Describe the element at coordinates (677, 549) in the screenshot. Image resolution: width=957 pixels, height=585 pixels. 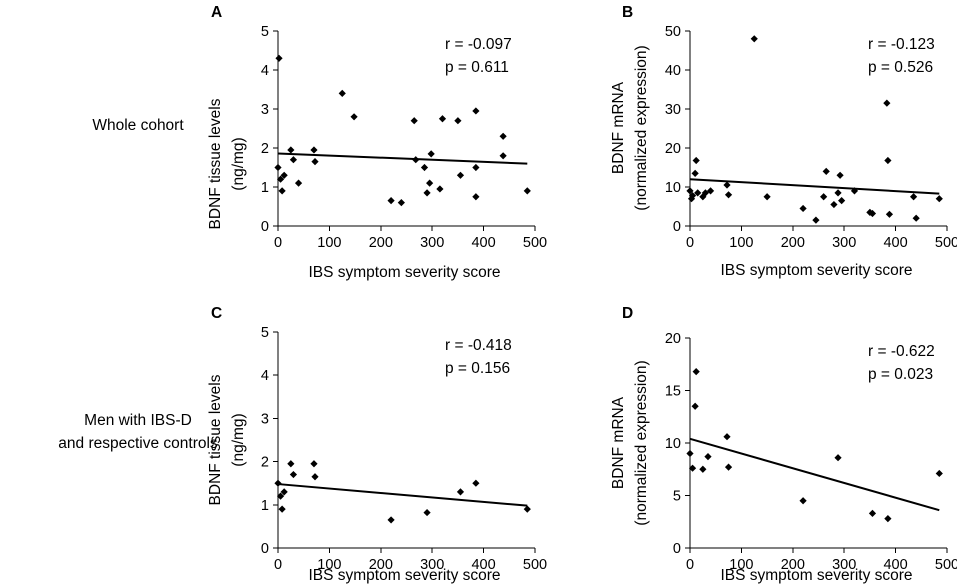
I see `panel-d-y-tick-label: 0` at that location.